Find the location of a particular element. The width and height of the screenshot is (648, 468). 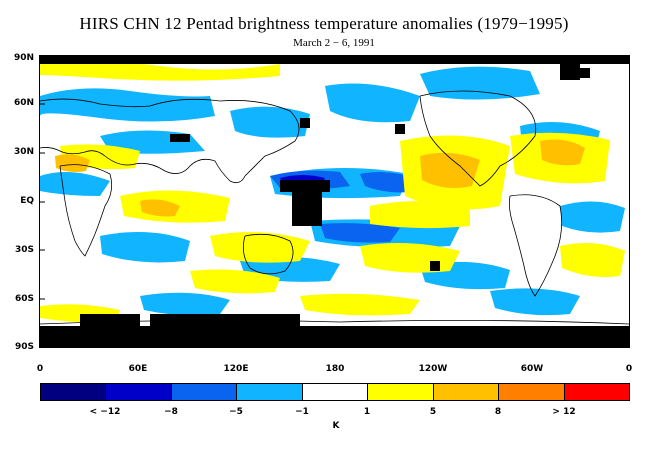

lat-label-60n: 60N is located at coordinates (23, 103).